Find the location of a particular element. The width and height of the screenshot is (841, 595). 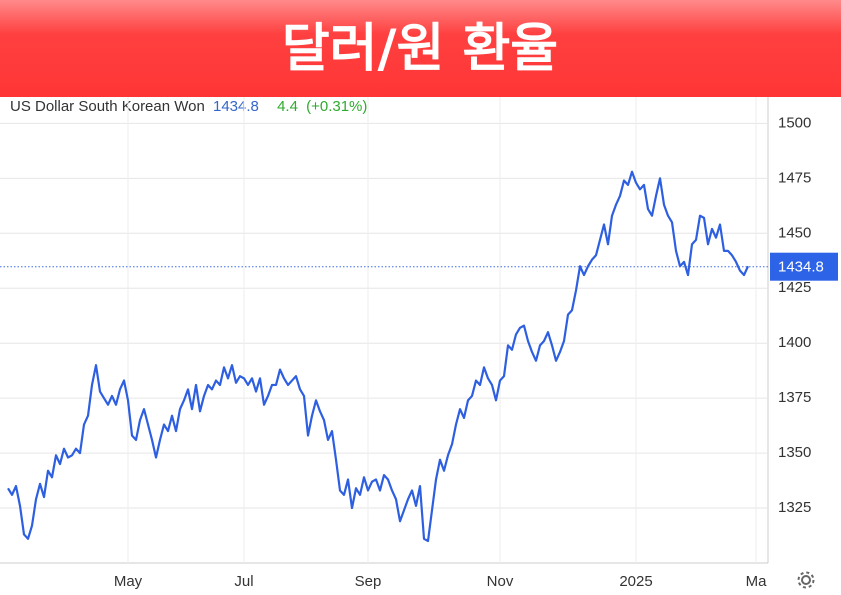

y-tick-label: 1400 is located at coordinates (794, 342).